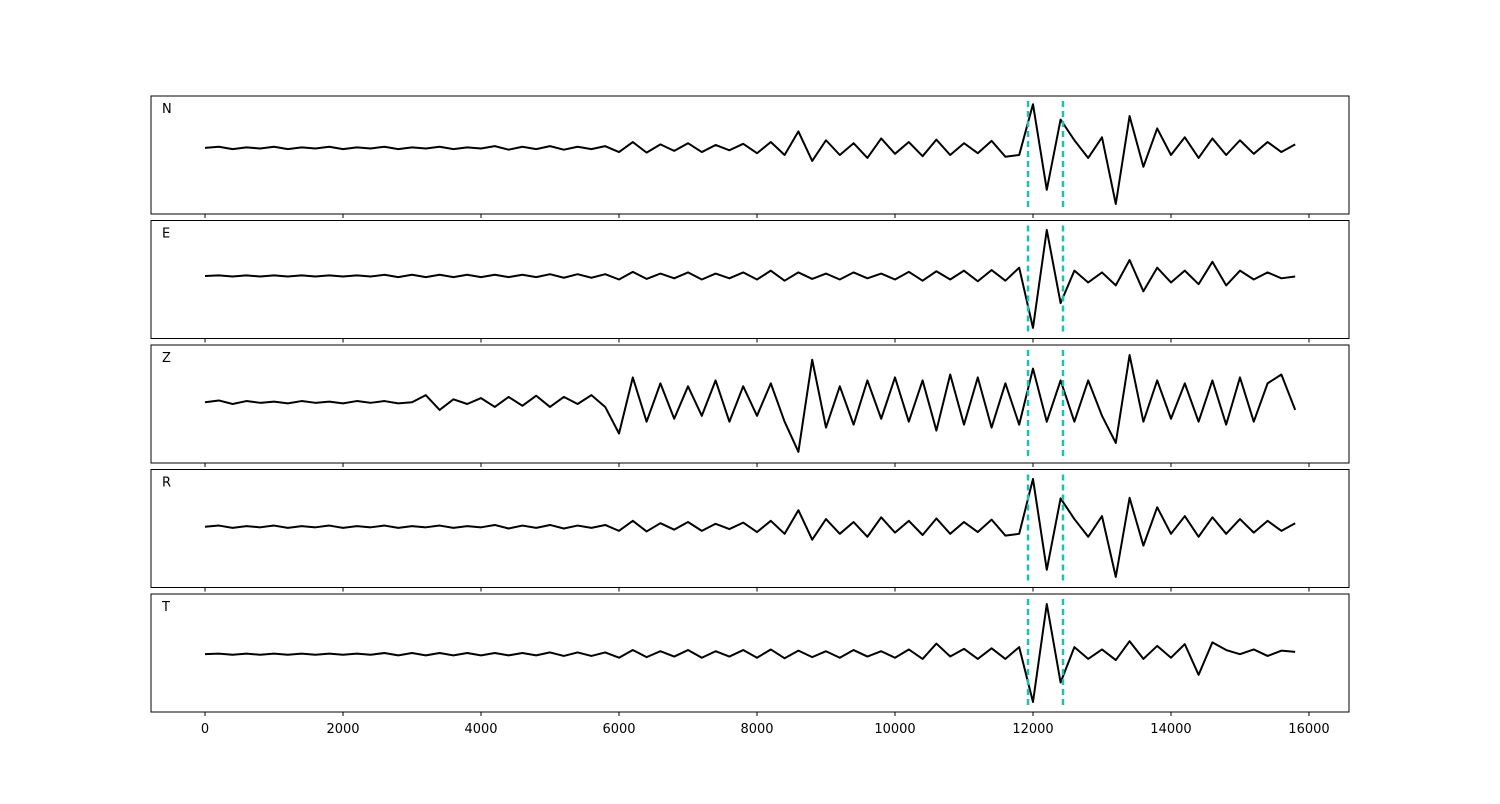 This screenshot has height=804, width=1500. I want to click on panel-label: T, so click(165, 607).